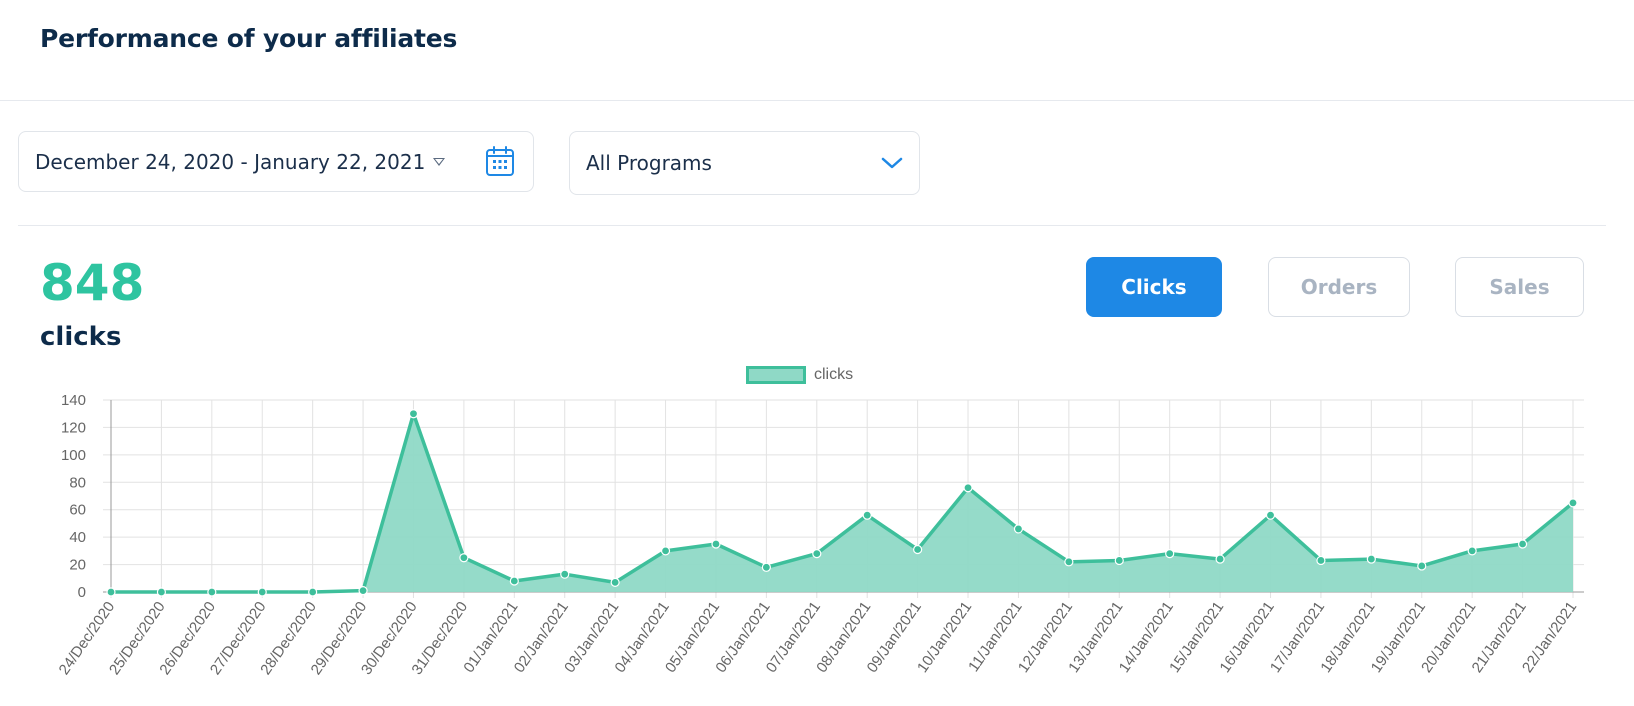 The image size is (1634, 706). What do you see at coordinates (77, 510) in the screenshot?
I see `y-tick-label: 60` at bounding box center [77, 510].